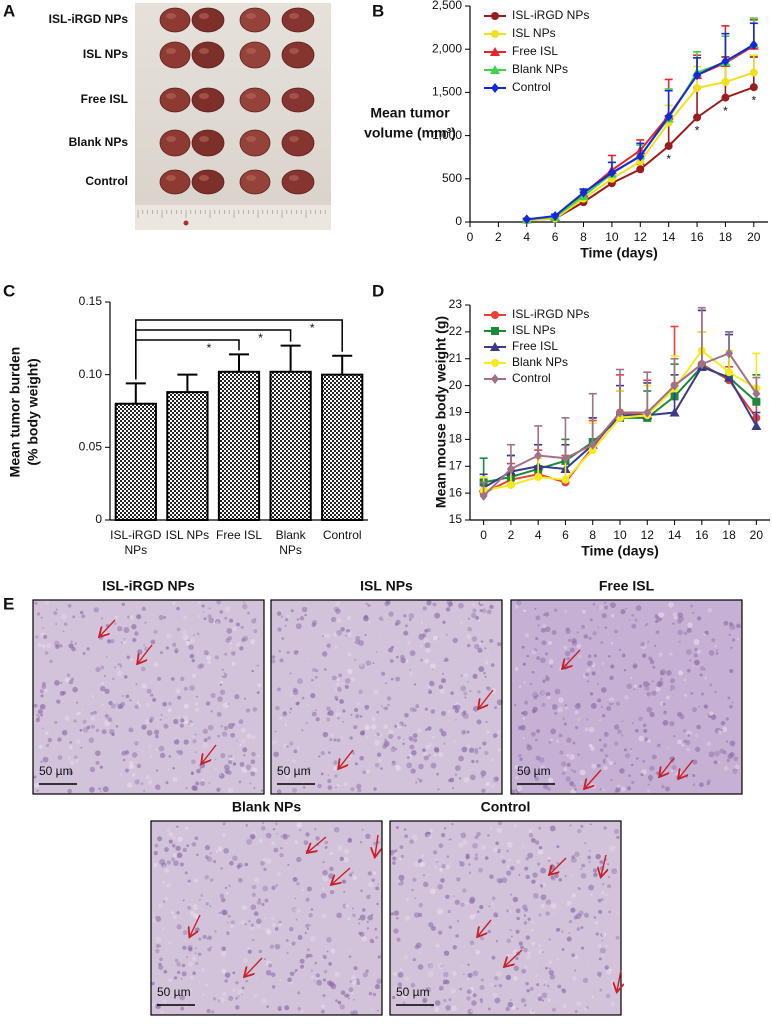 This screenshot has width=772, height=1024. Describe the element at coordinates (251, 16) in the screenshot. I see `tumor-highlight` at that location.